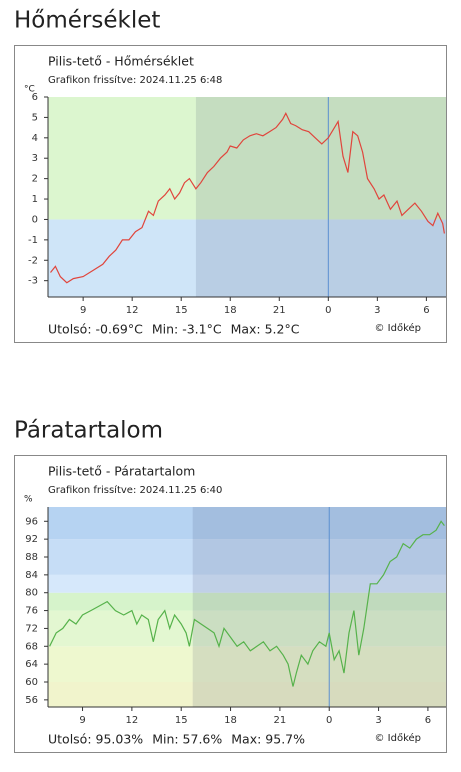 This screenshot has height=772, width=461. I want to click on y-tick-label: 60, so click(31, 682).